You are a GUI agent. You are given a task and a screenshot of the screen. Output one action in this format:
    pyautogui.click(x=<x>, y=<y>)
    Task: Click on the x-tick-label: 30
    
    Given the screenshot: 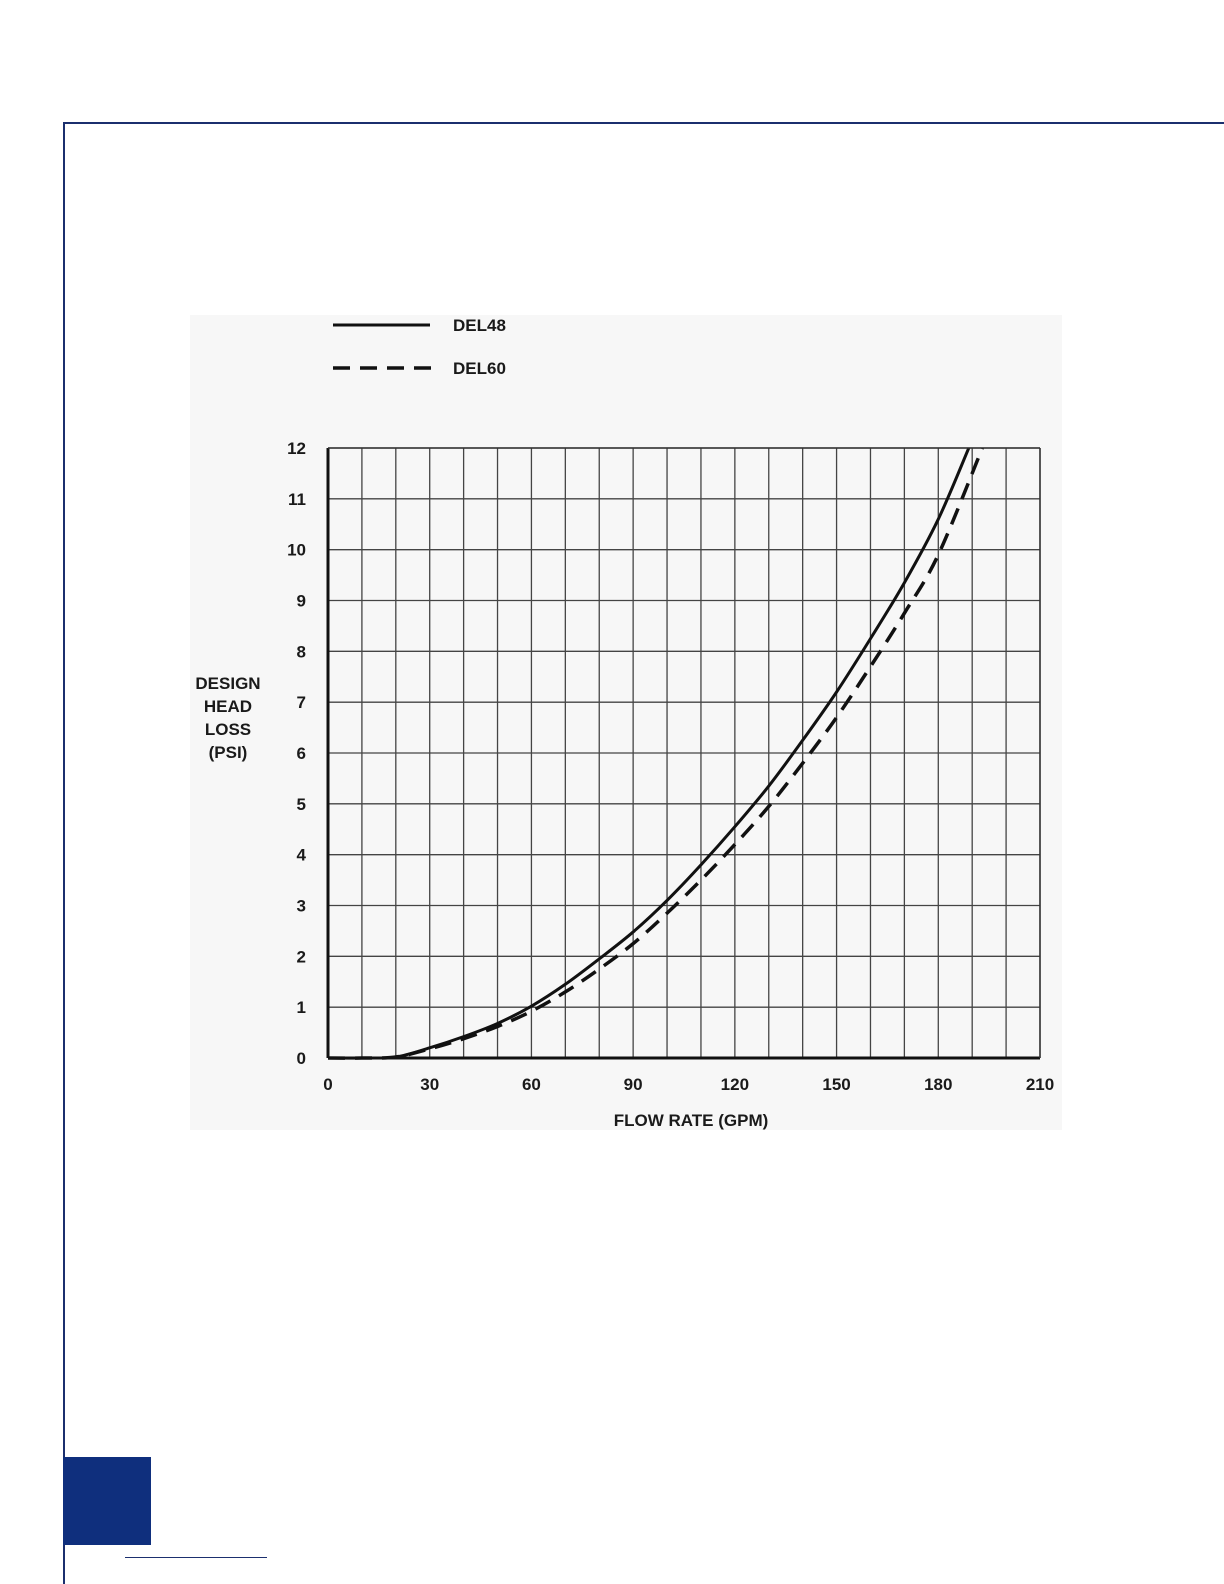 What is the action you would take?
    pyautogui.click(x=429, y=1084)
    